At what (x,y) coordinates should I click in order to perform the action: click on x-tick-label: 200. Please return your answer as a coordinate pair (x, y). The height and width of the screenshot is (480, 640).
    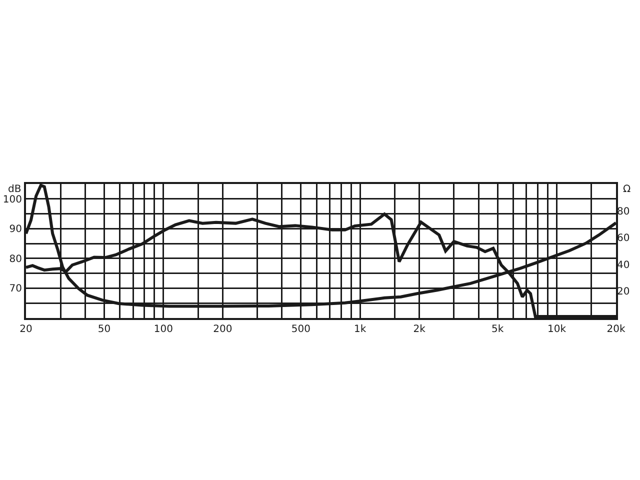
    Looking at the image, I should click on (222, 329).